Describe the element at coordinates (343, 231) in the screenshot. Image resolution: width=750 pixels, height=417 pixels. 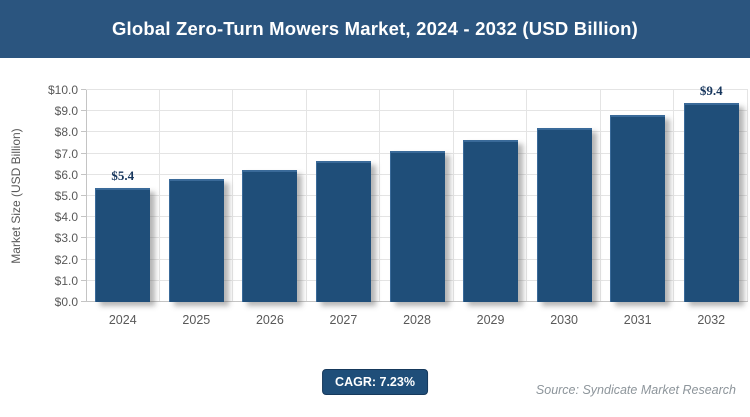
I see `bar-2027` at that location.